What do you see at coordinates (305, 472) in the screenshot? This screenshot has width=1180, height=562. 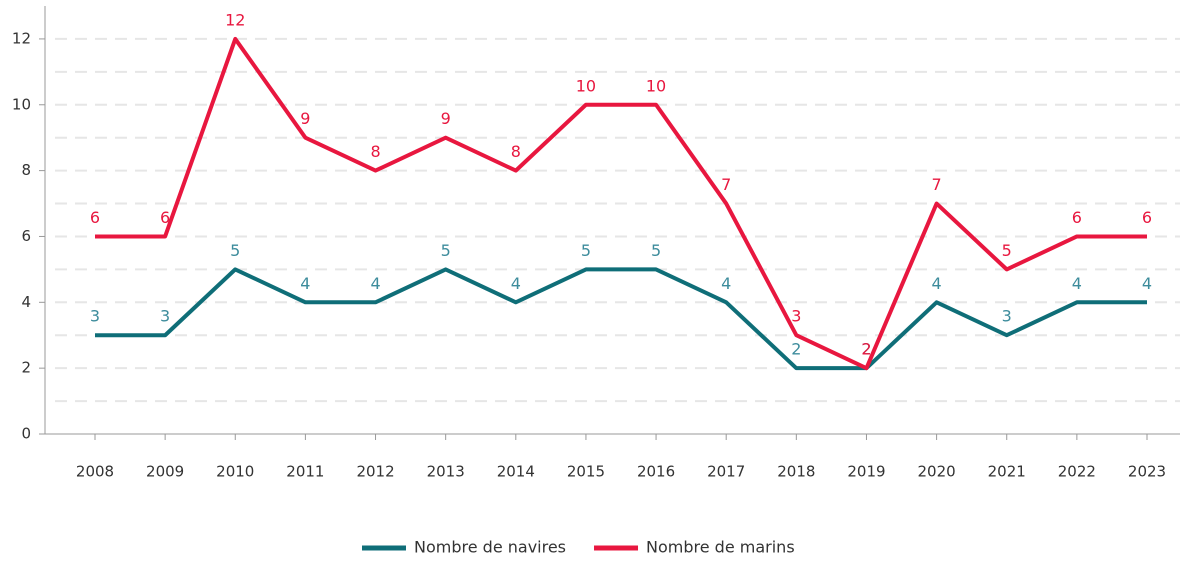 I see `x-tick-label: 2011` at bounding box center [305, 472].